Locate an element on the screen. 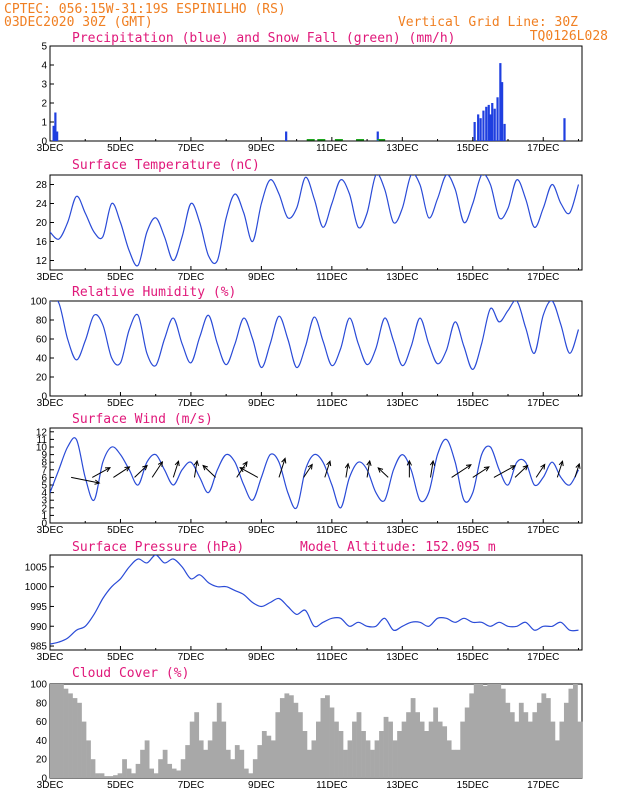  x-tick-label: 15DEC is located at coordinates (473, 785).